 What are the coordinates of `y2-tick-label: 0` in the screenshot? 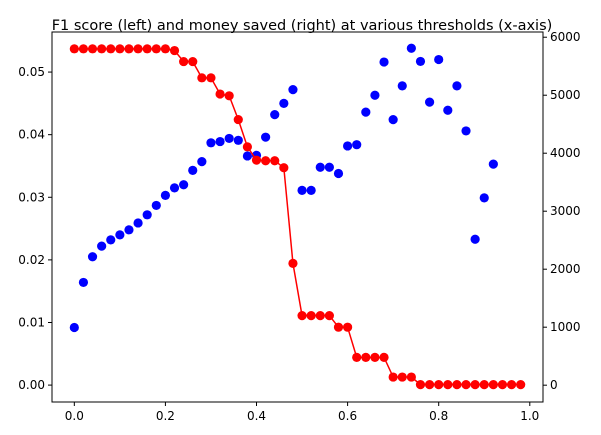 It's located at (554, 385).